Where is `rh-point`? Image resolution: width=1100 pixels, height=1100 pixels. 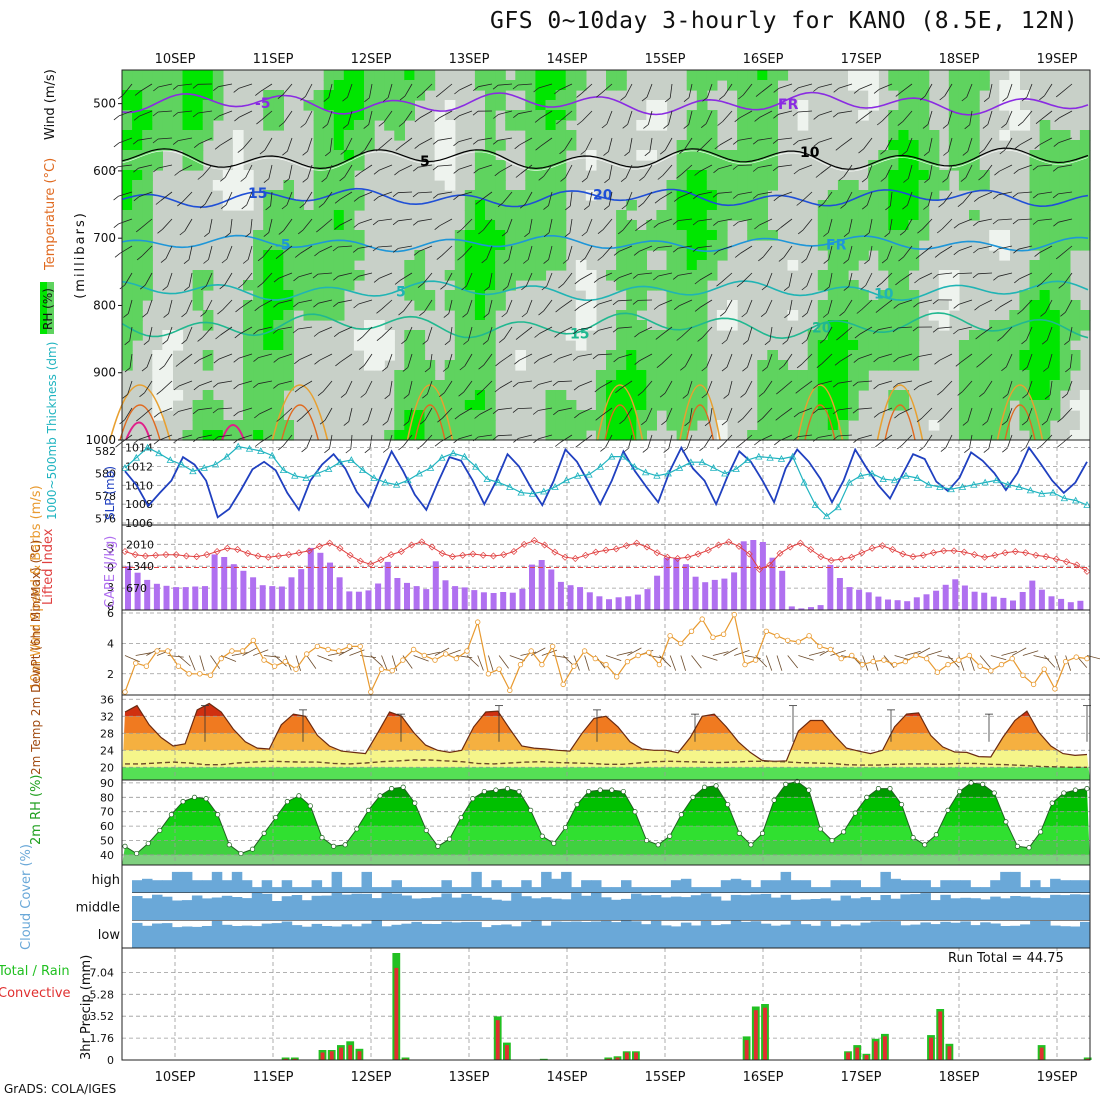
rh-point is located at coordinates (751, 845).